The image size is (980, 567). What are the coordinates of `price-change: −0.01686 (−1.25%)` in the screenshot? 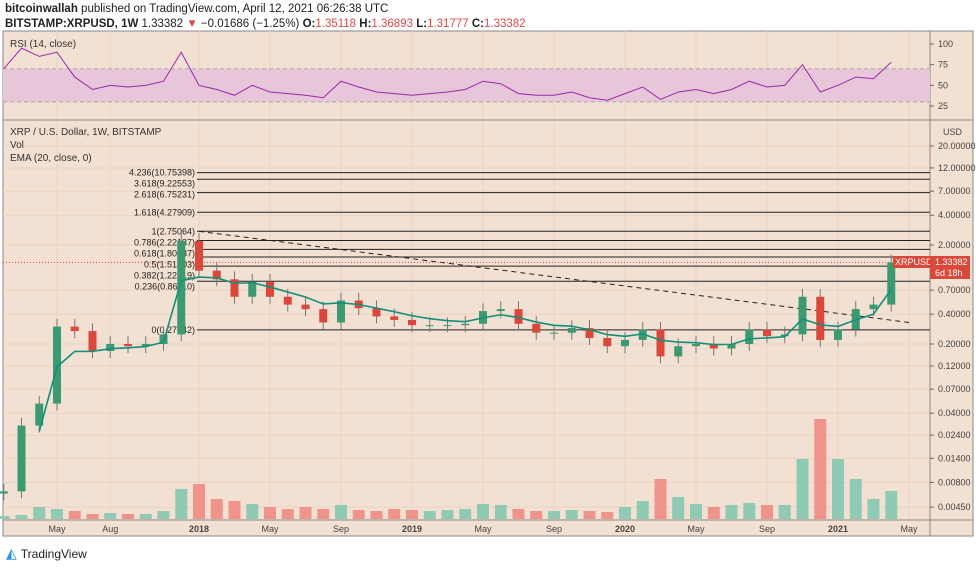 It's located at (250, 24).